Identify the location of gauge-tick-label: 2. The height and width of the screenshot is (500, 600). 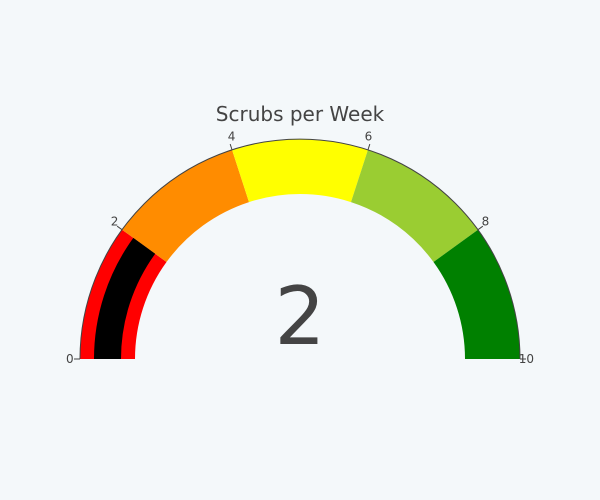
(115, 221).